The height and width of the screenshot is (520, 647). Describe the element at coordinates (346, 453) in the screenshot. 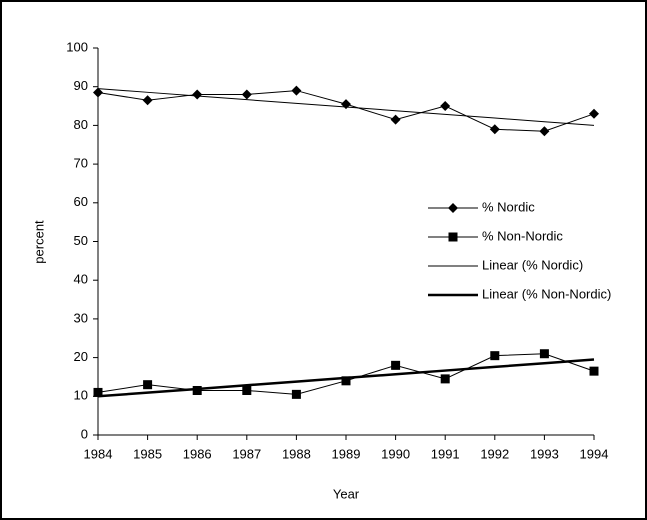

I see `x-tick-label: 1989` at that location.